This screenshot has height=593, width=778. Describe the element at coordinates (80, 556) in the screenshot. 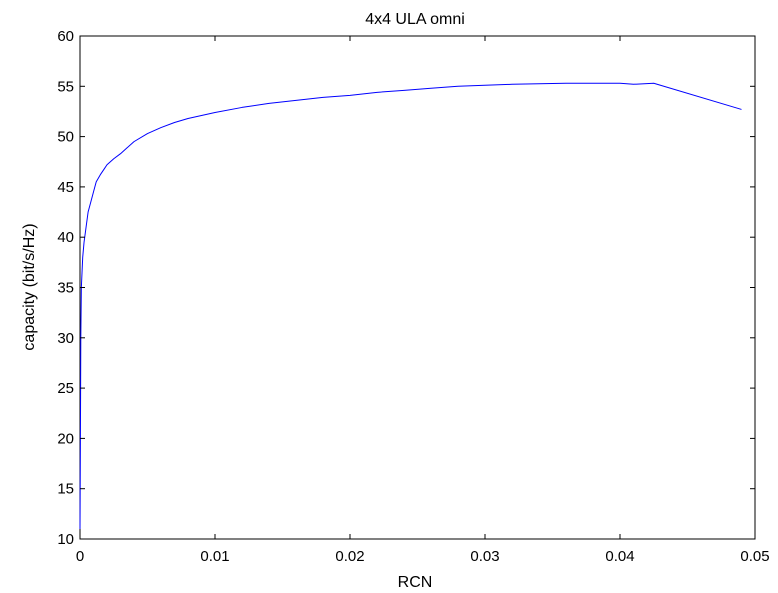

I see `x-tick-label: 0` at that location.